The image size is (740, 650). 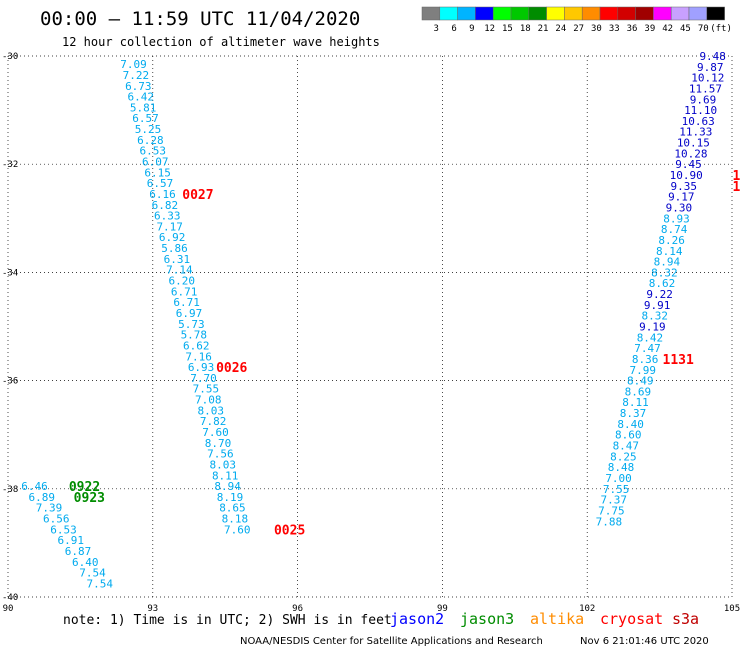 What do you see at coordinates (169, 226) in the screenshot?
I see `wave-height-value: 7.17` at bounding box center [169, 226].